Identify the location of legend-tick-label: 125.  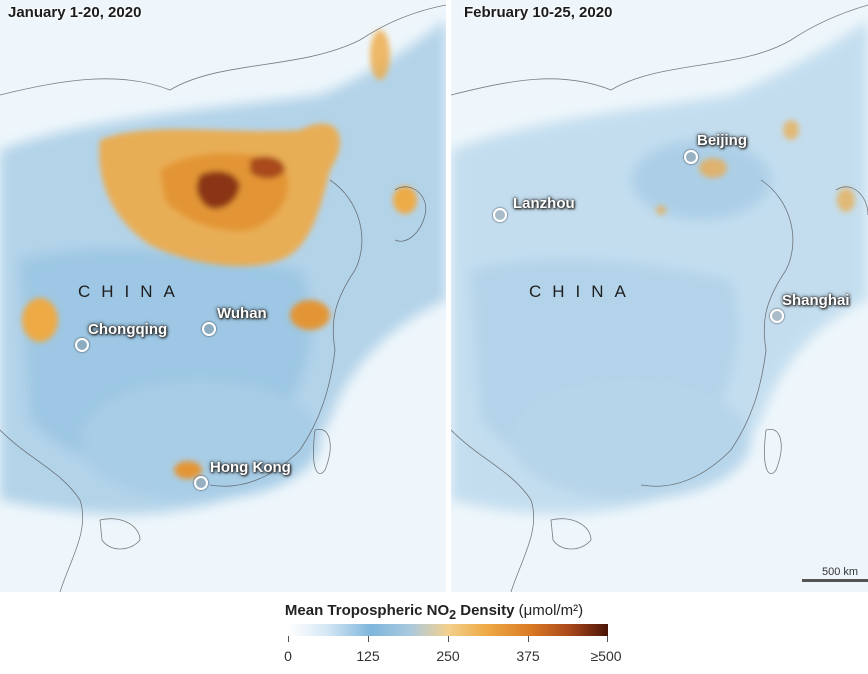
(368, 656).